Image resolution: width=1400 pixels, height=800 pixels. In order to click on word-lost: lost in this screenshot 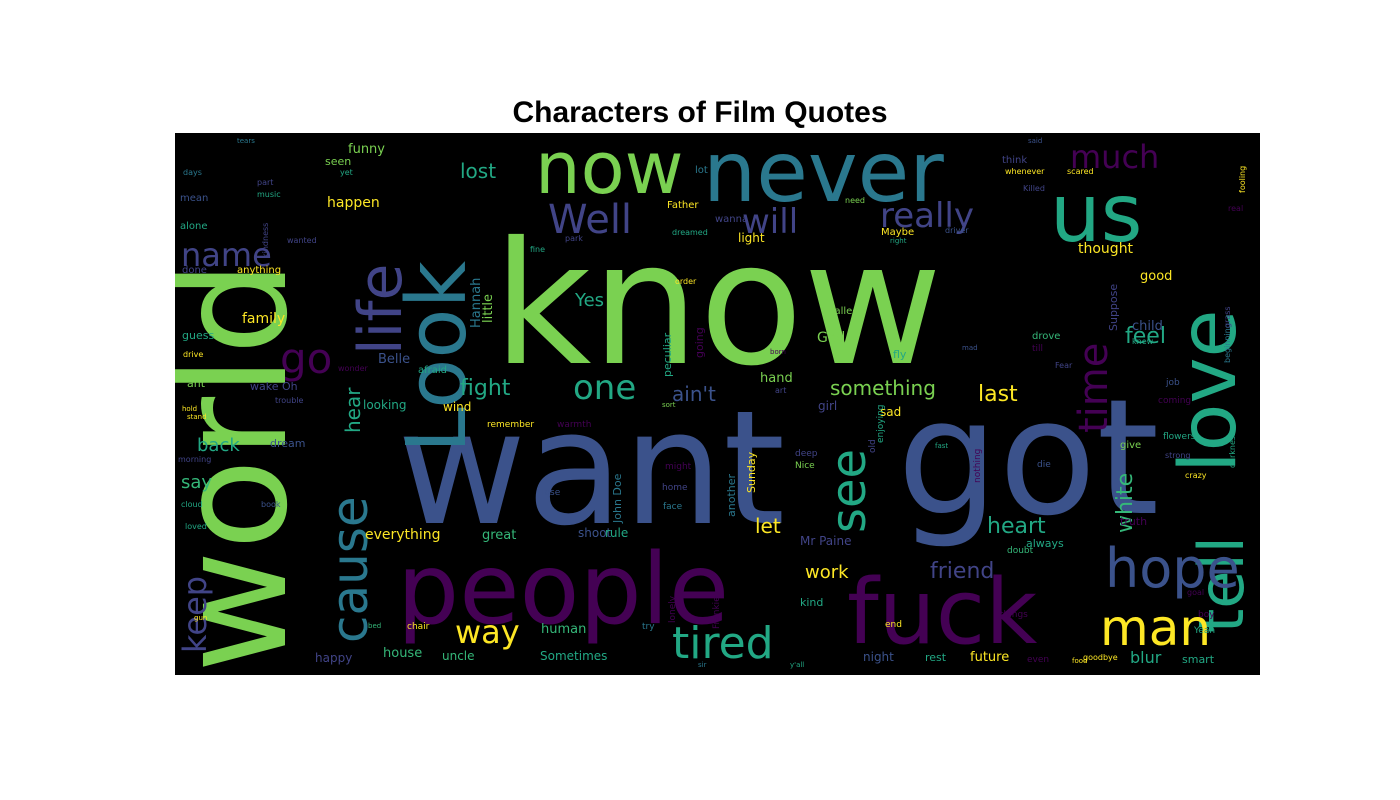, I will do `click(478, 171)`.